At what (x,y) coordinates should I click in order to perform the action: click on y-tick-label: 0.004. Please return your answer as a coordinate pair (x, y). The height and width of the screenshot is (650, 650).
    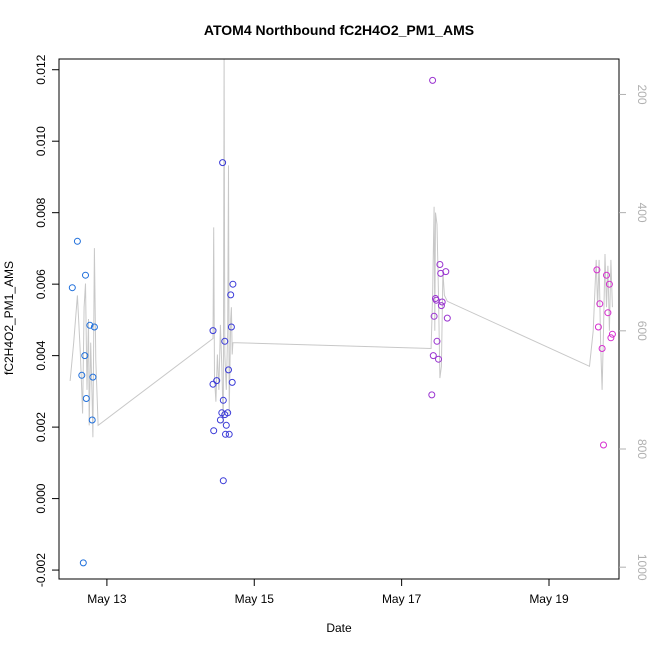
    Looking at the image, I should click on (41, 355).